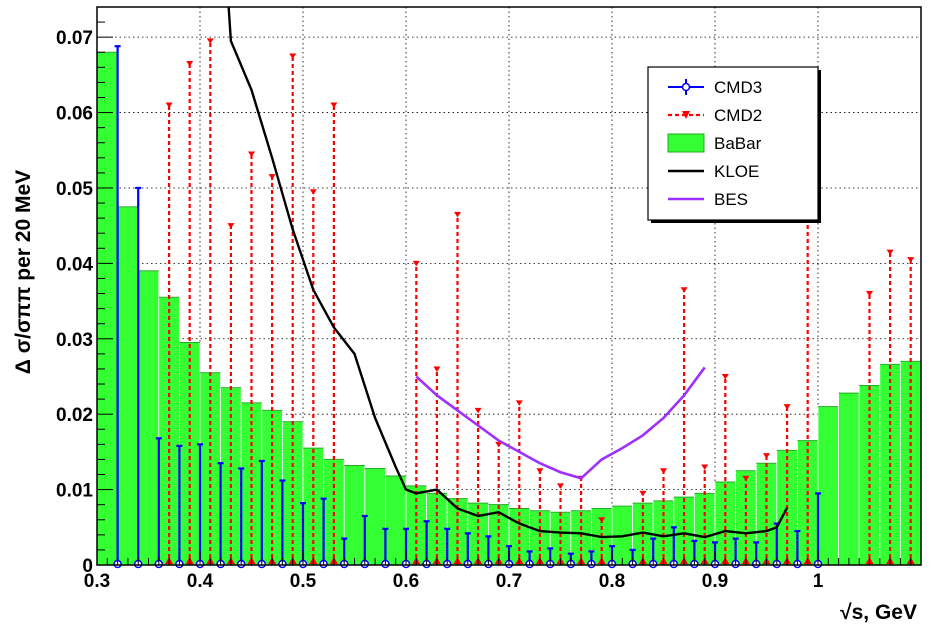 The image size is (931, 634). Describe the element at coordinates (738, 143) in the screenshot. I see `legend-label: BaBar` at that location.